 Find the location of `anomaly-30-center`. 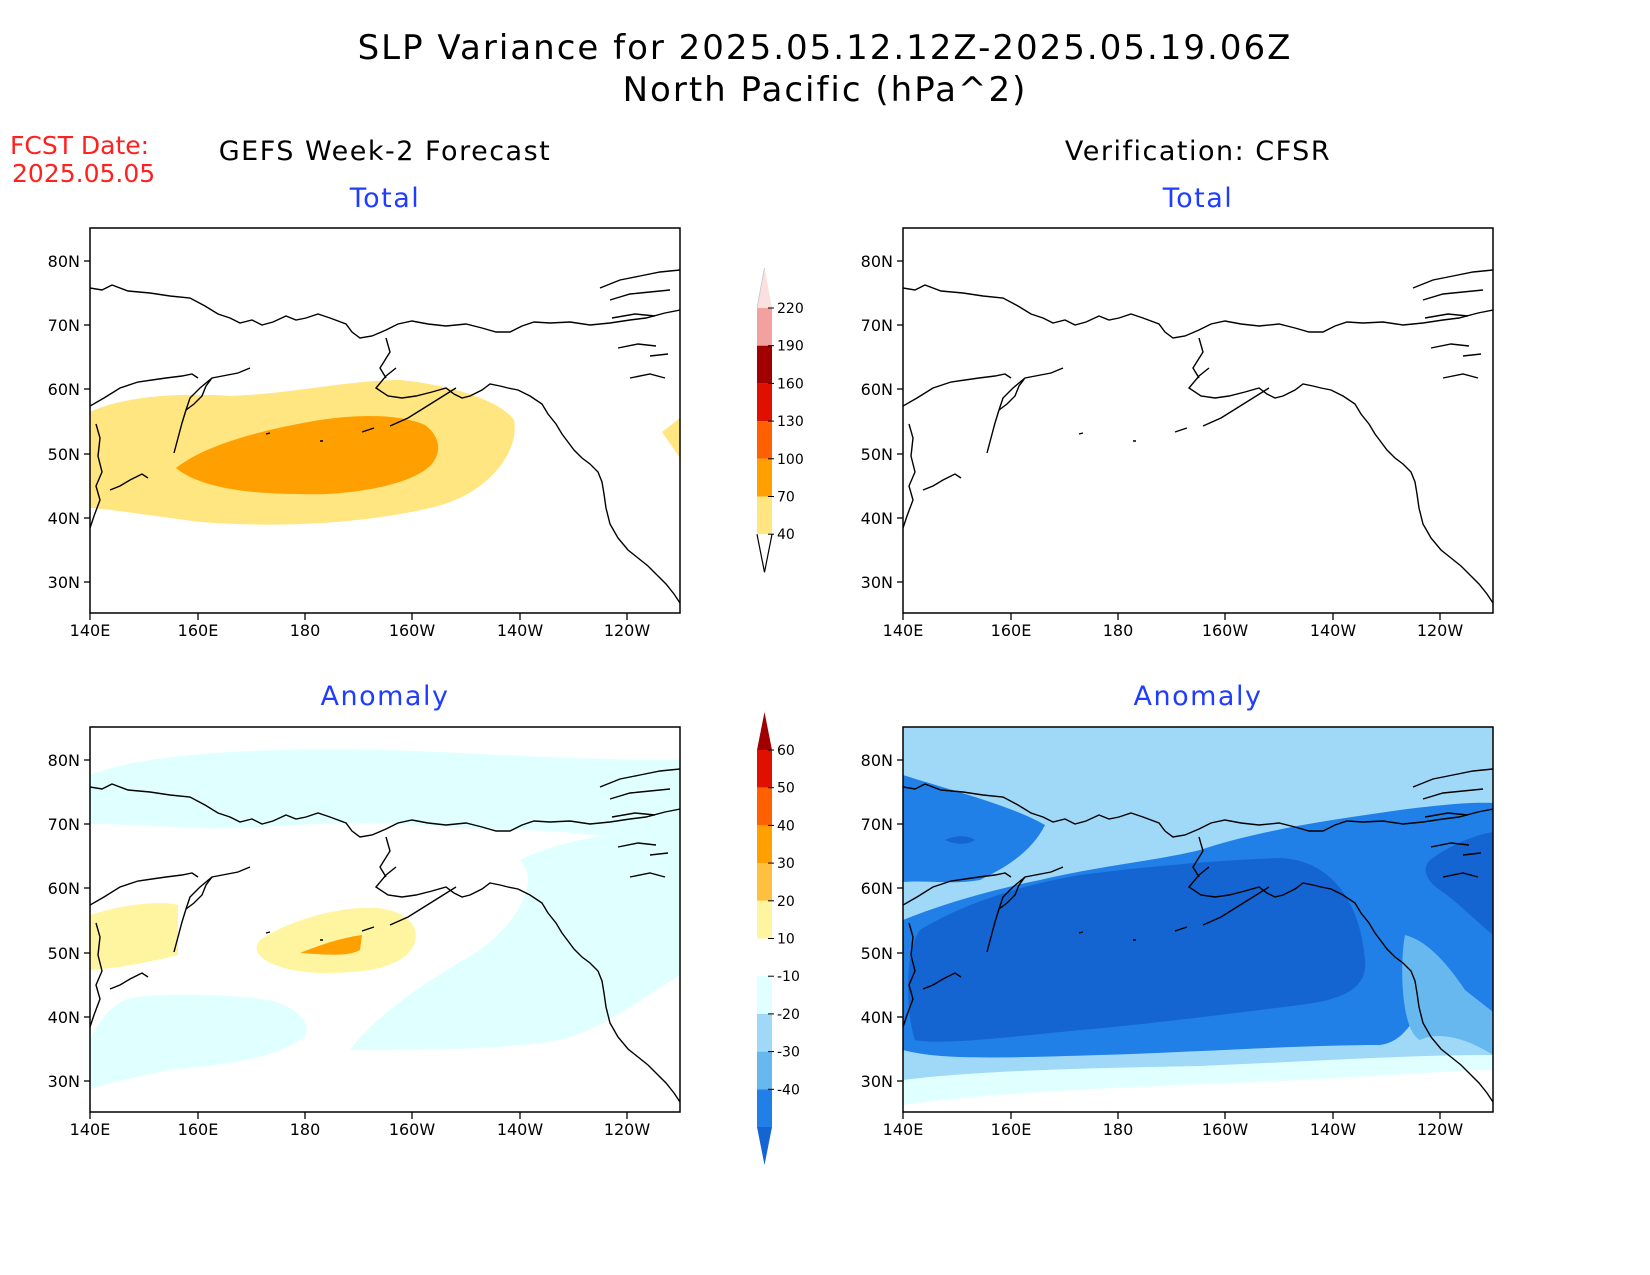

anomaly-30-center is located at coordinates (331, 945).